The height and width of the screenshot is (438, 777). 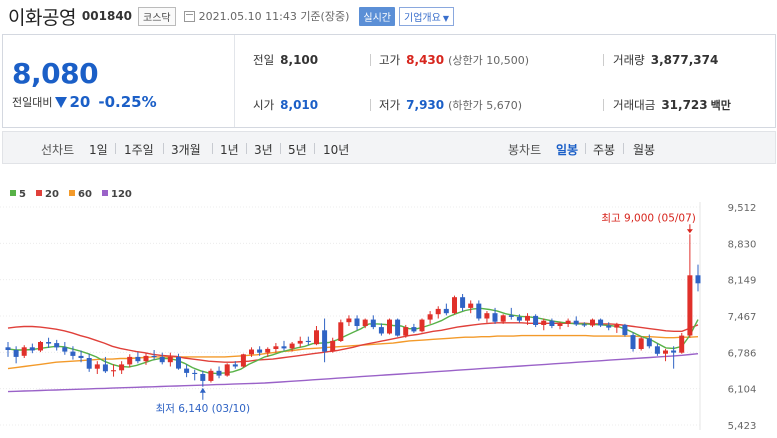 I want to click on company-overview-button: 기업개요 ▼, so click(x=426, y=16).